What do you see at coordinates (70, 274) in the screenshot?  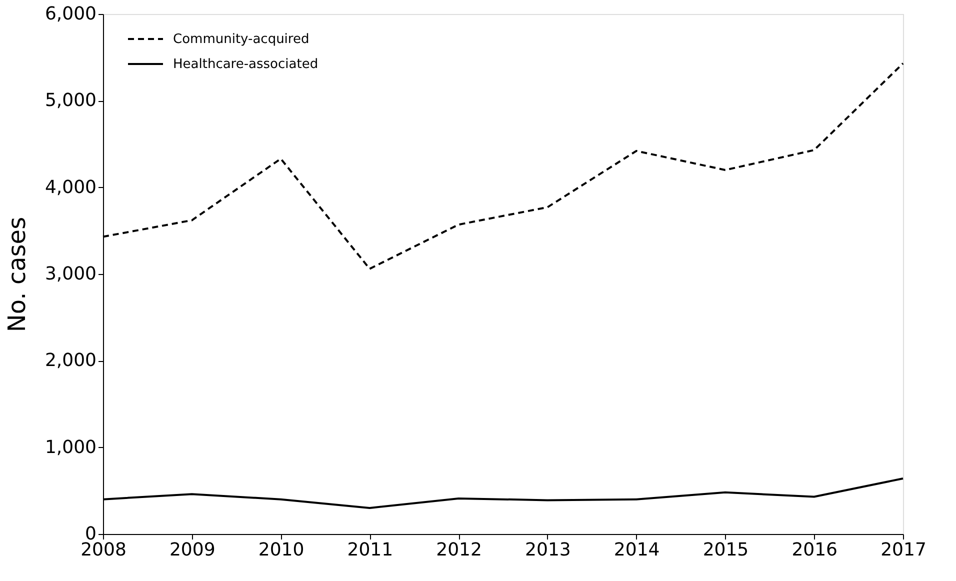 I see `y-tick-label: 3,000` at bounding box center [70, 274].